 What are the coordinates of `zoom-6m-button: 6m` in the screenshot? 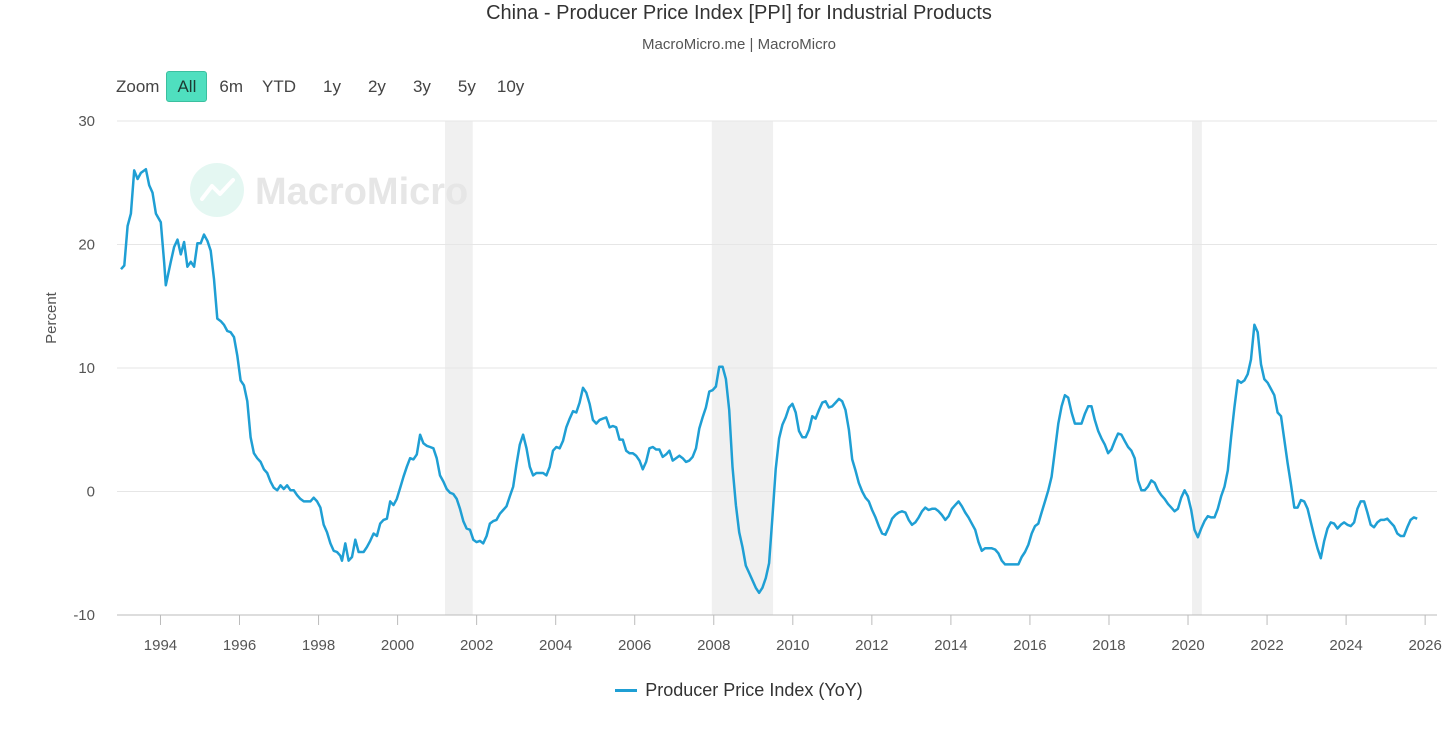 It's located at (231, 86).